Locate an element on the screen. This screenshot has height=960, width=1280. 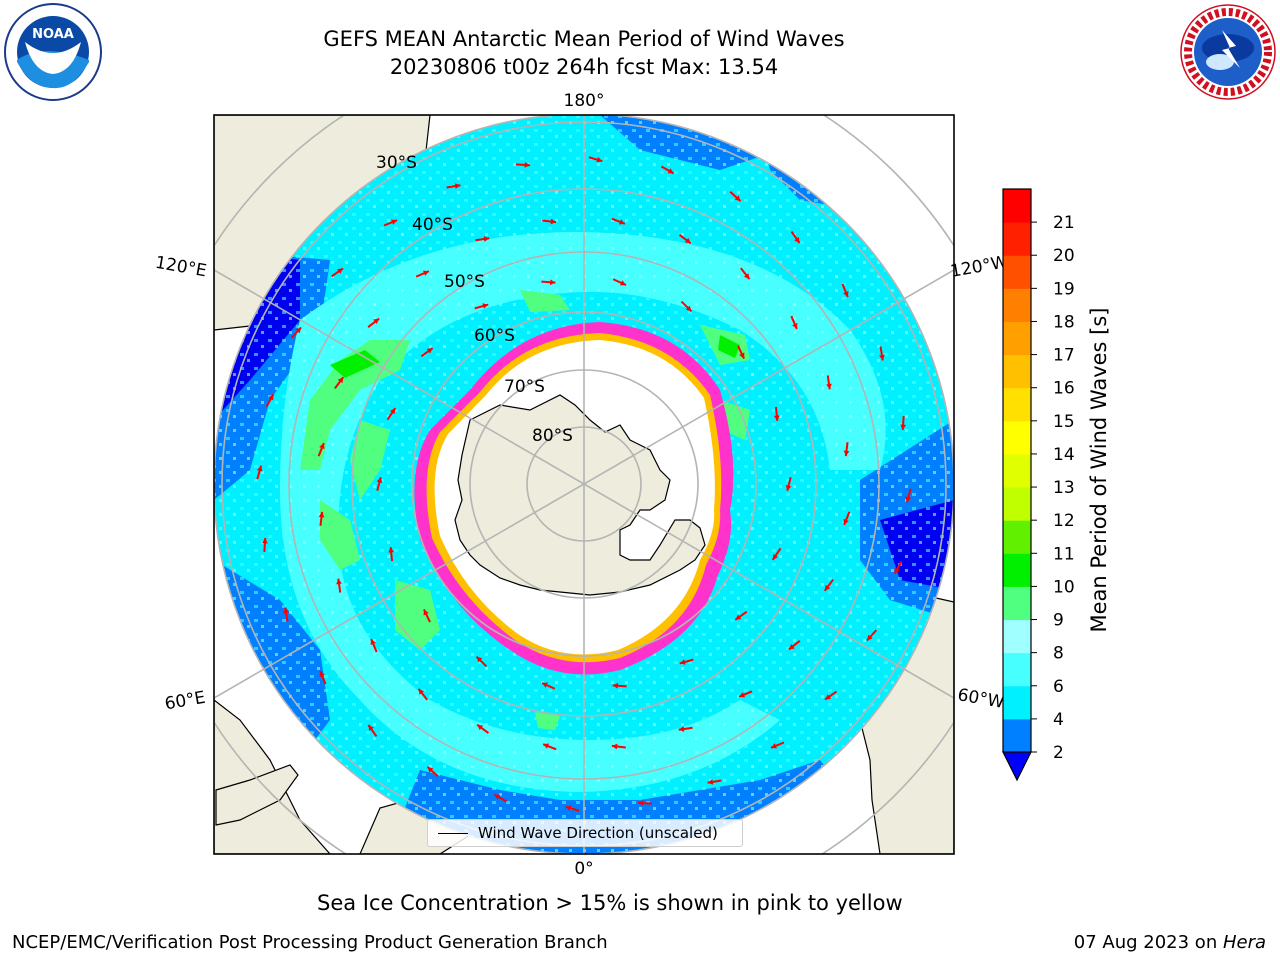
colorbar-label: Mean Period of Wind Waves [s] is located at coordinates (1099, 470).